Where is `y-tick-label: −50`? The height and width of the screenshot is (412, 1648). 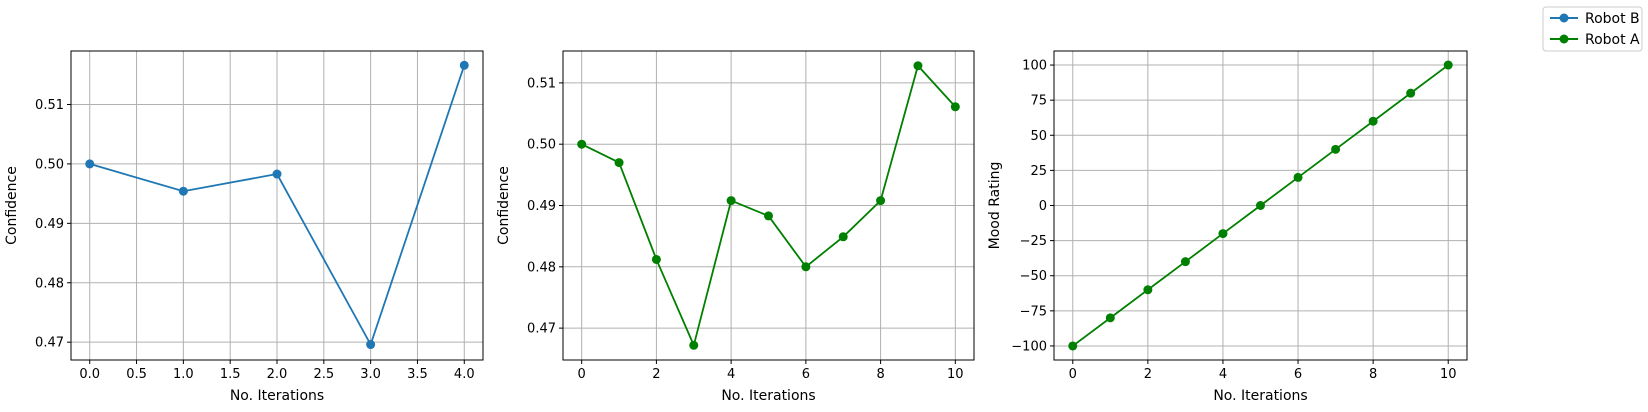
y-tick-label: −50 is located at coordinates (1033, 276).